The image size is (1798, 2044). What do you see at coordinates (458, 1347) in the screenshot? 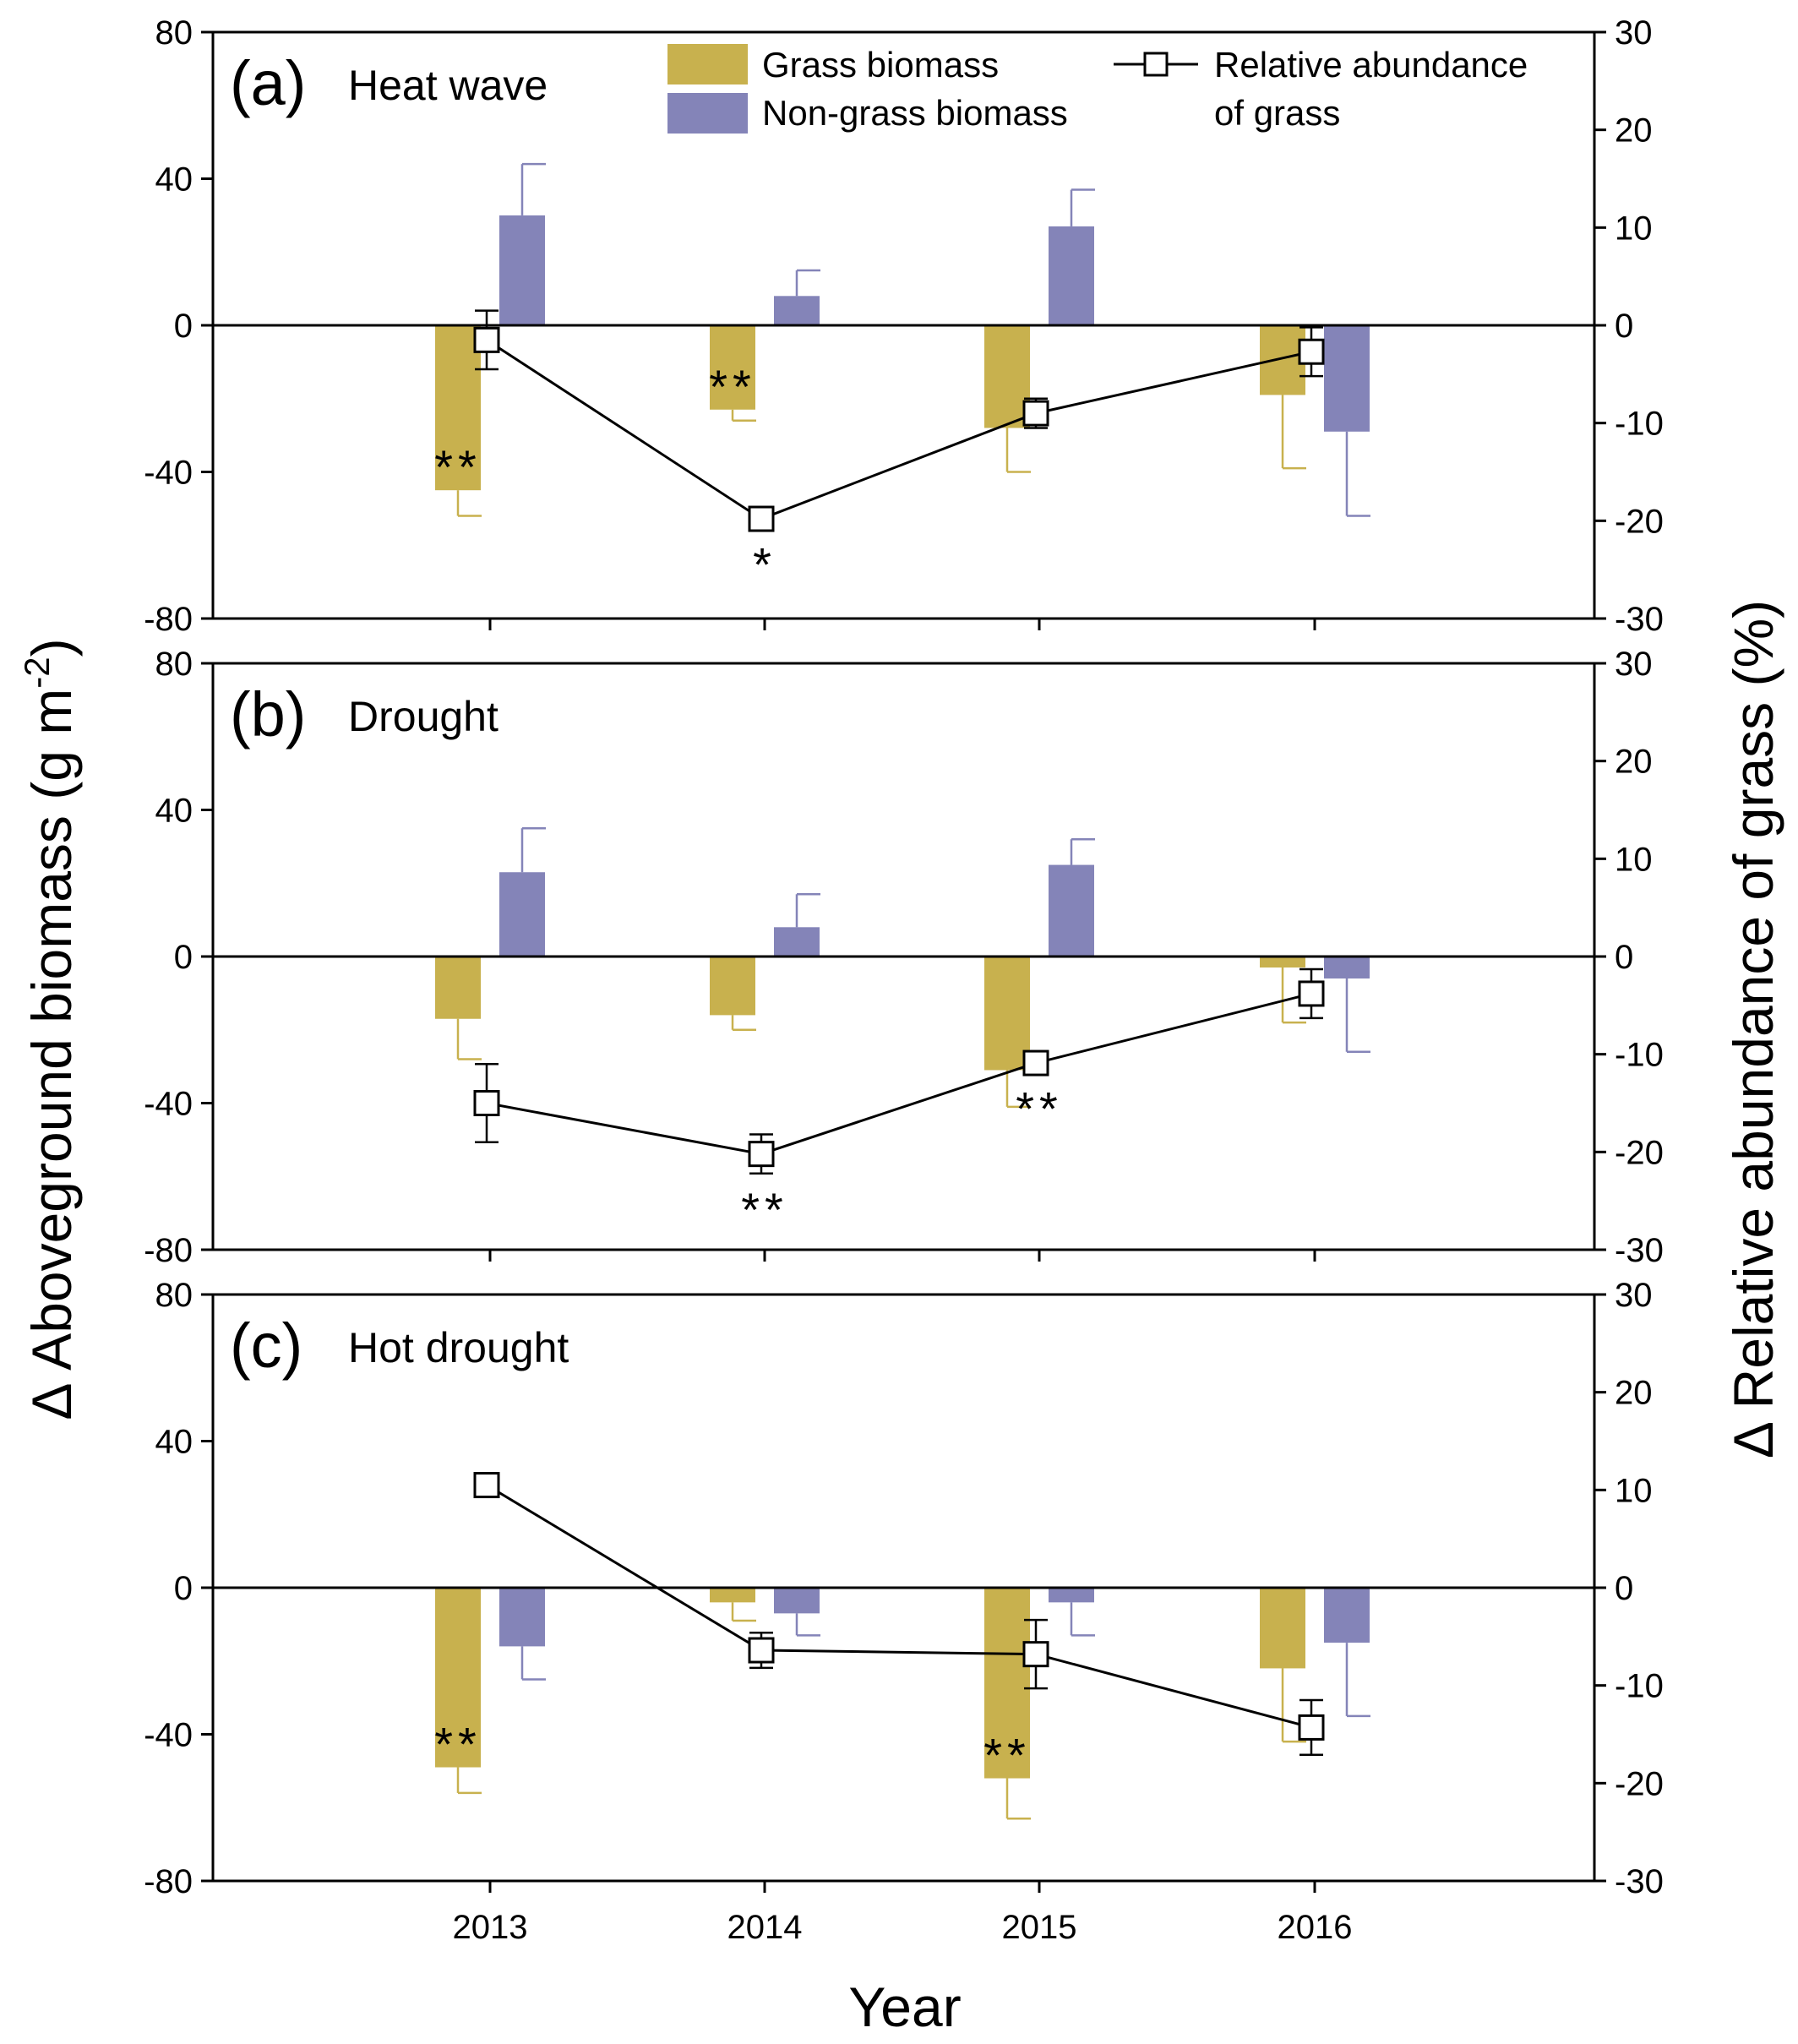
I see `panel-title: Hot drought` at bounding box center [458, 1347].